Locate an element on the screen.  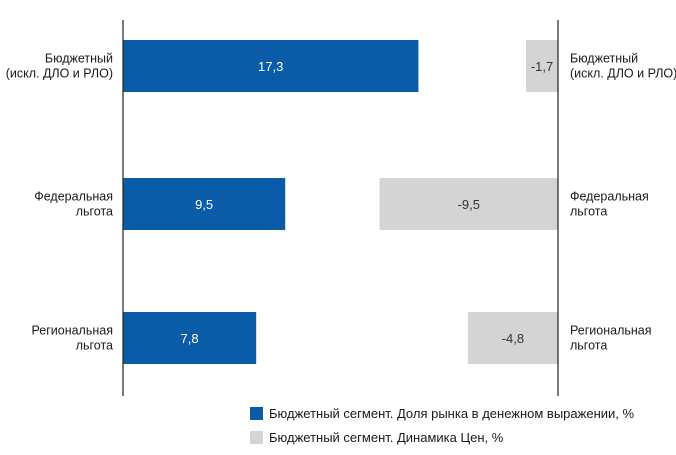
legend-swatch-price-dynamics is located at coordinates (256, 437).